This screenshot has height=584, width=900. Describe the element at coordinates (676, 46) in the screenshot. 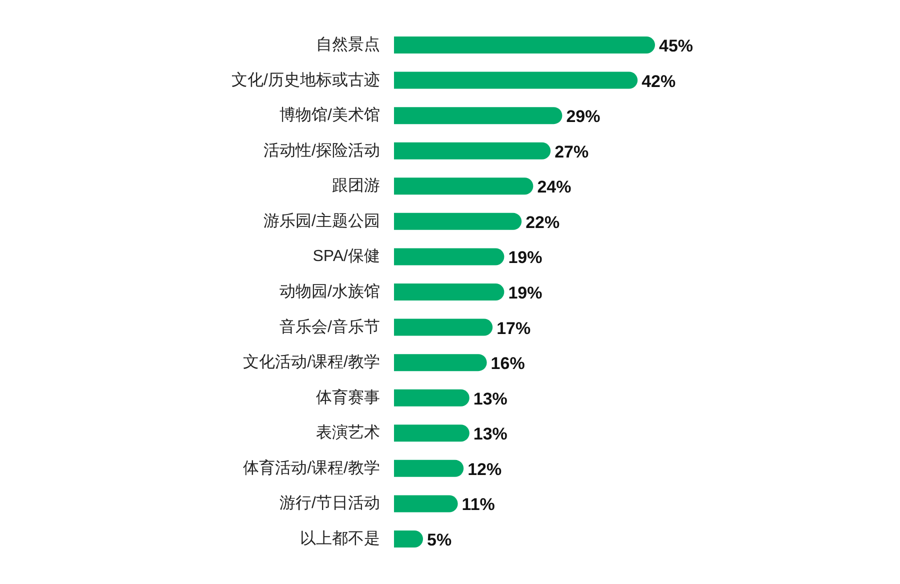

I see `data-label: 45%` at that location.